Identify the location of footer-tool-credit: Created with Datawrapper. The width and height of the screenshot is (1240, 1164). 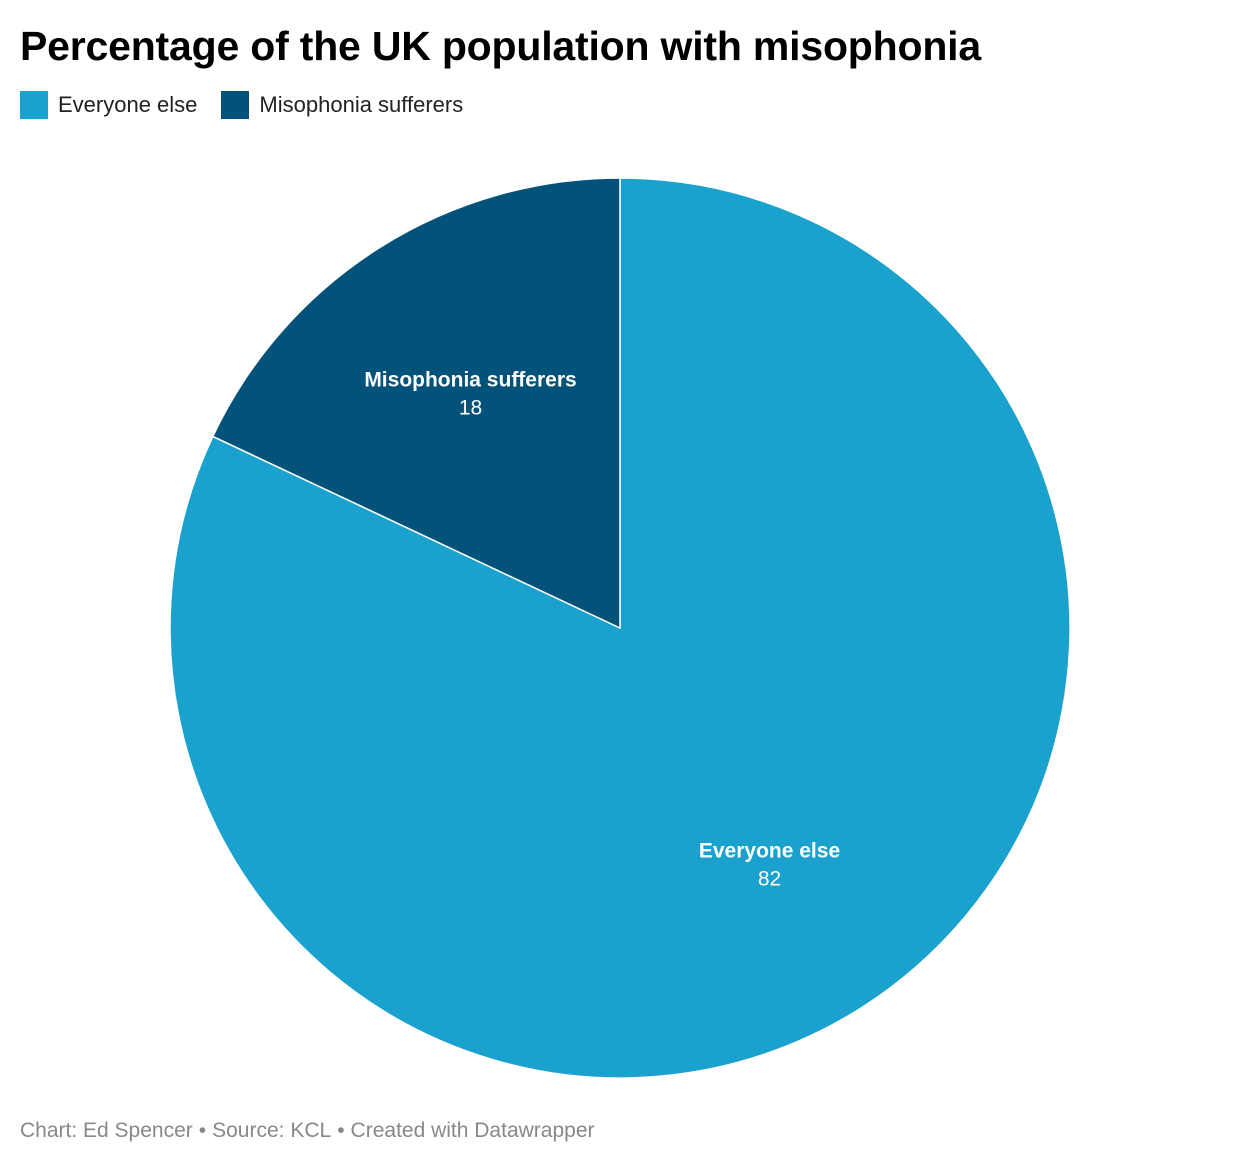
(472, 1130).